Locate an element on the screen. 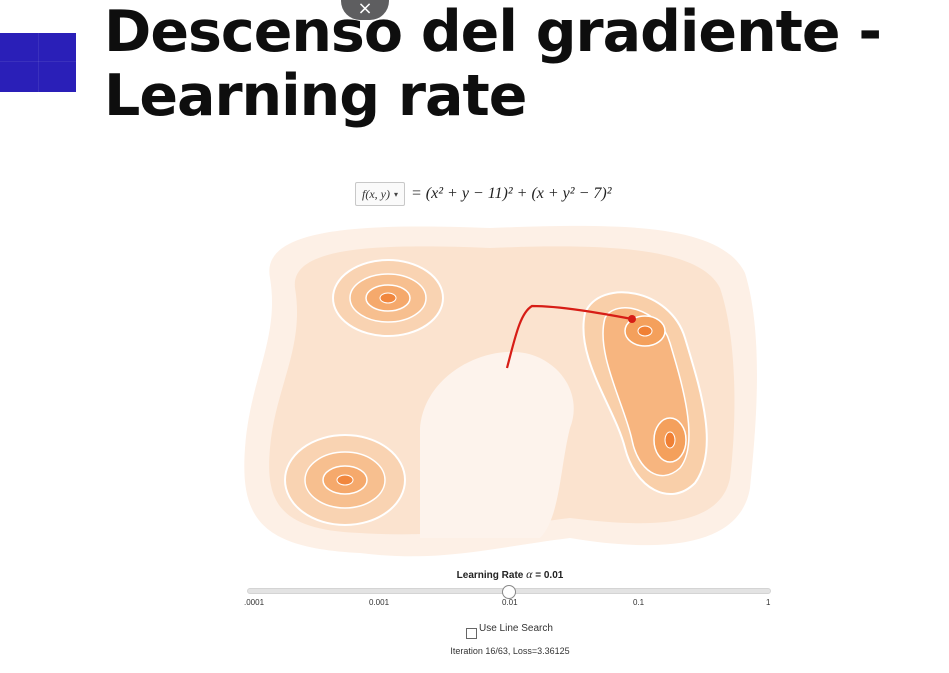  learning-rate-slider-thumb is located at coordinates (509, 592).